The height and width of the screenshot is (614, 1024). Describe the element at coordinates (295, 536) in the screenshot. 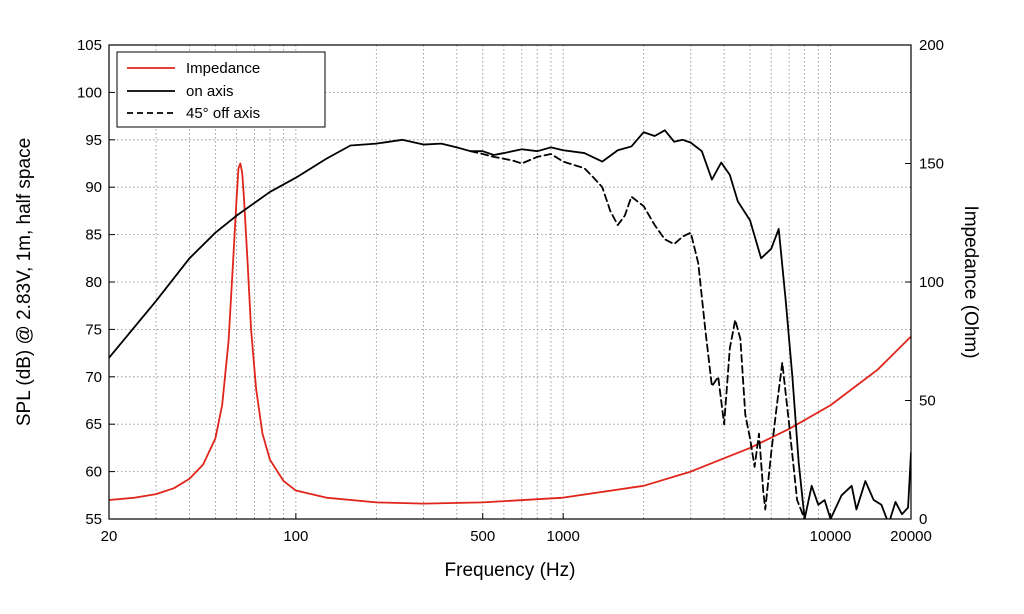

I see `x-tick-label: 100` at that location.